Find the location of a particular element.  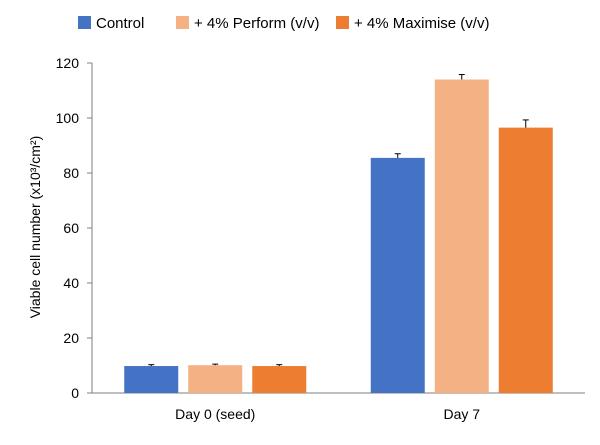

y-tick-label: 80 is located at coordinates (71, 173).